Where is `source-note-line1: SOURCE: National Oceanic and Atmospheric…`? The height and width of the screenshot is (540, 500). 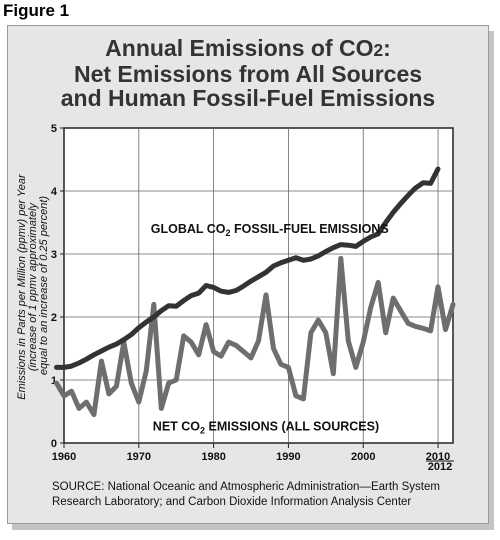 source-note-line1: SOURCE: National Oceanic and Atmospheric… is located at coordinates (246, 487).